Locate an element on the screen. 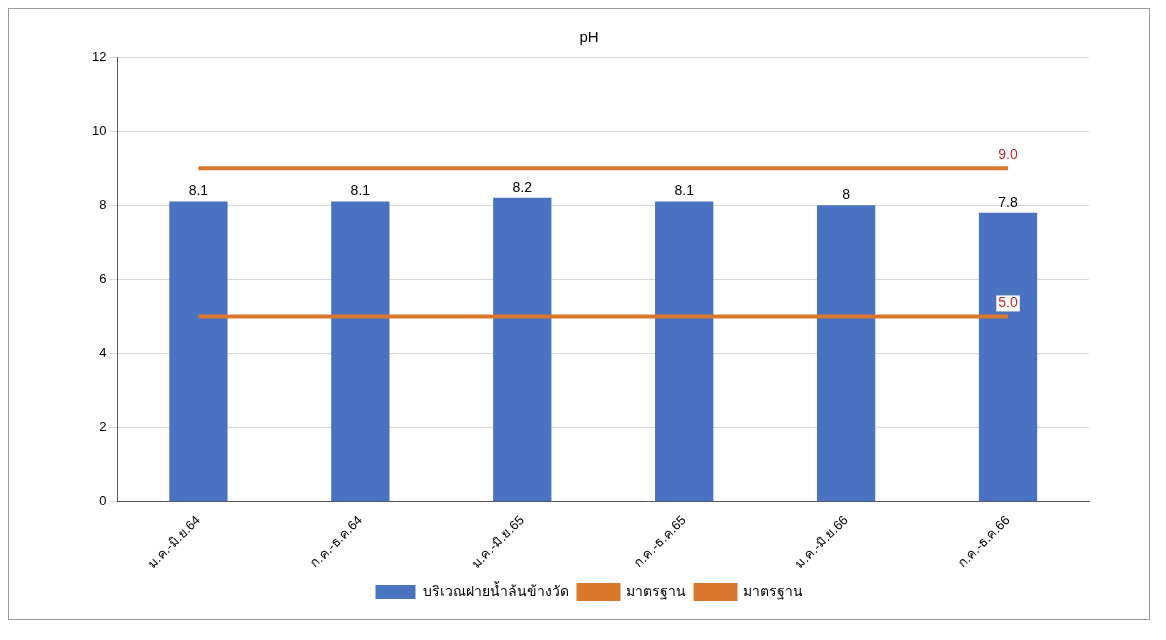 The height and width of the screenshot is (640, 1166). data-label: 8.2 is located at coordinates (522, 186).